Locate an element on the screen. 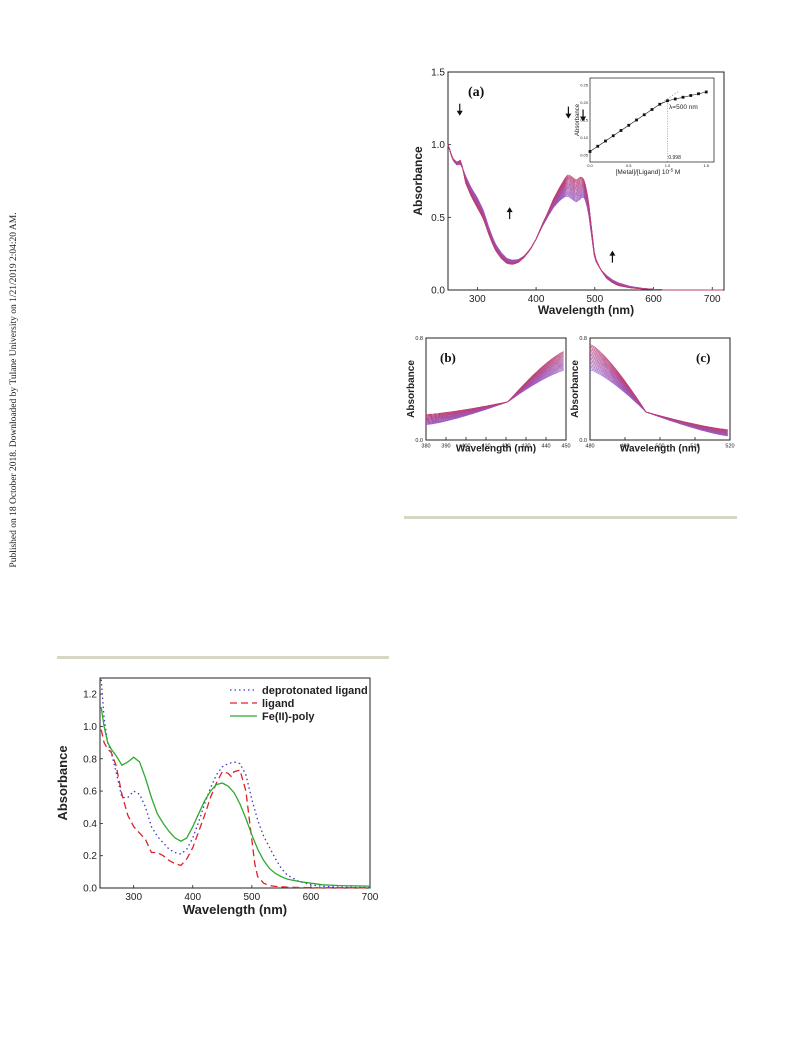 The width and height of the screenshot is (793, 1039). plot-frame is located at coordinates (586, 181).